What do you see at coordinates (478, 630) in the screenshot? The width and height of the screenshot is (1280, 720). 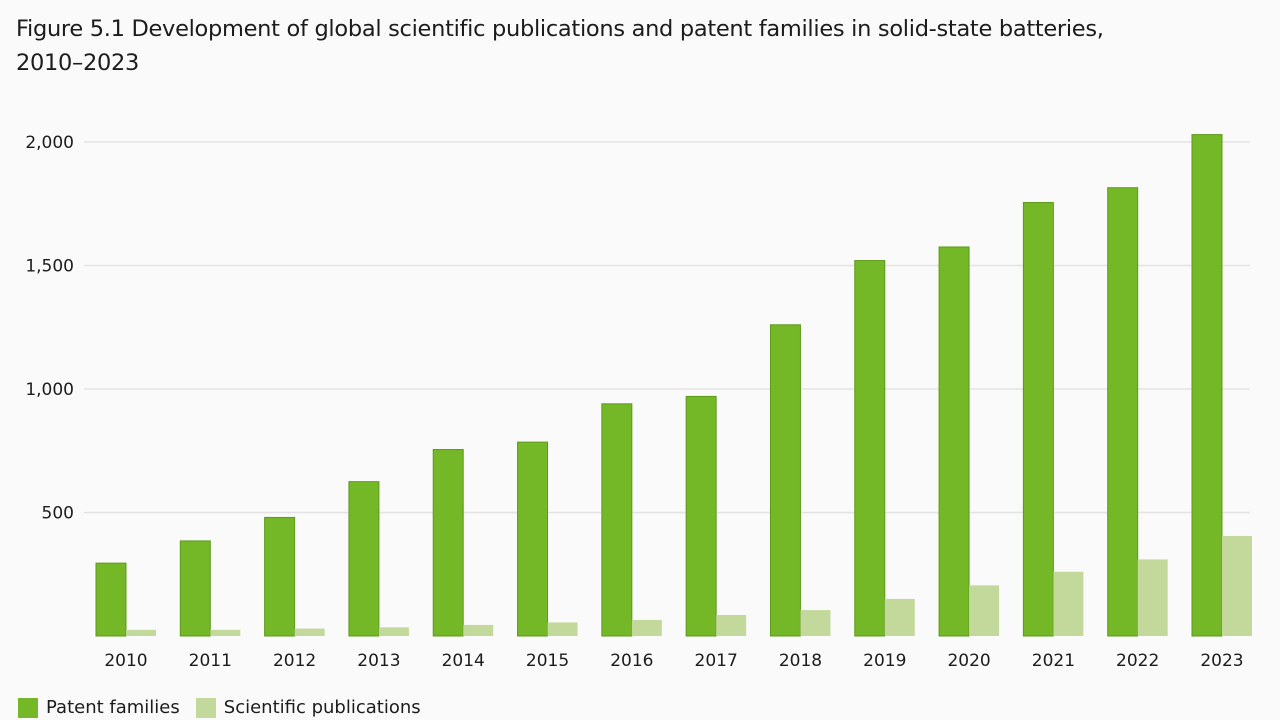 I see `bar-scientific-publications-2014` at bounding box center [478, 630].